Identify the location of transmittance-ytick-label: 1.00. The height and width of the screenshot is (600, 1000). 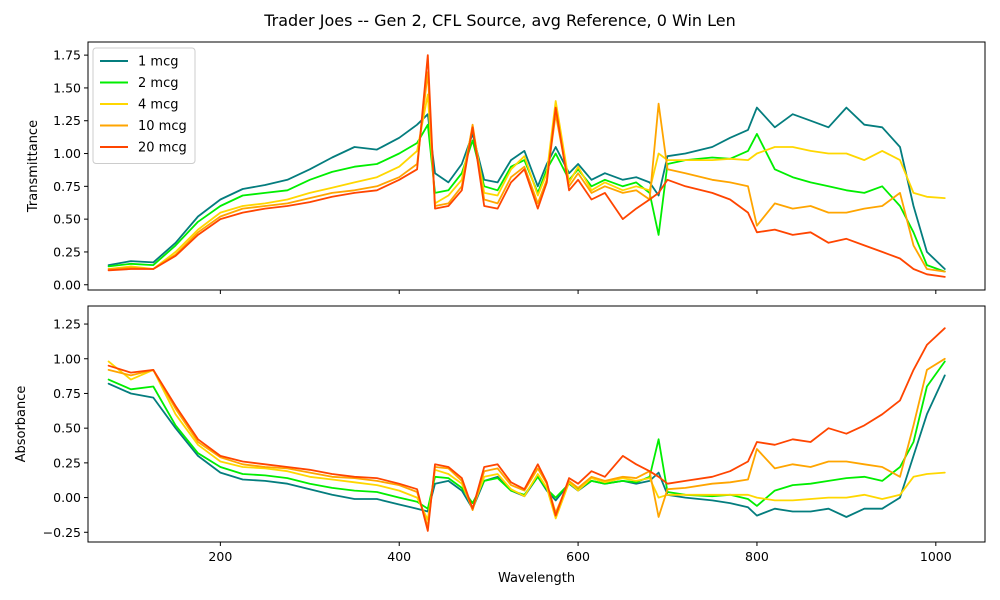
(67, 153).